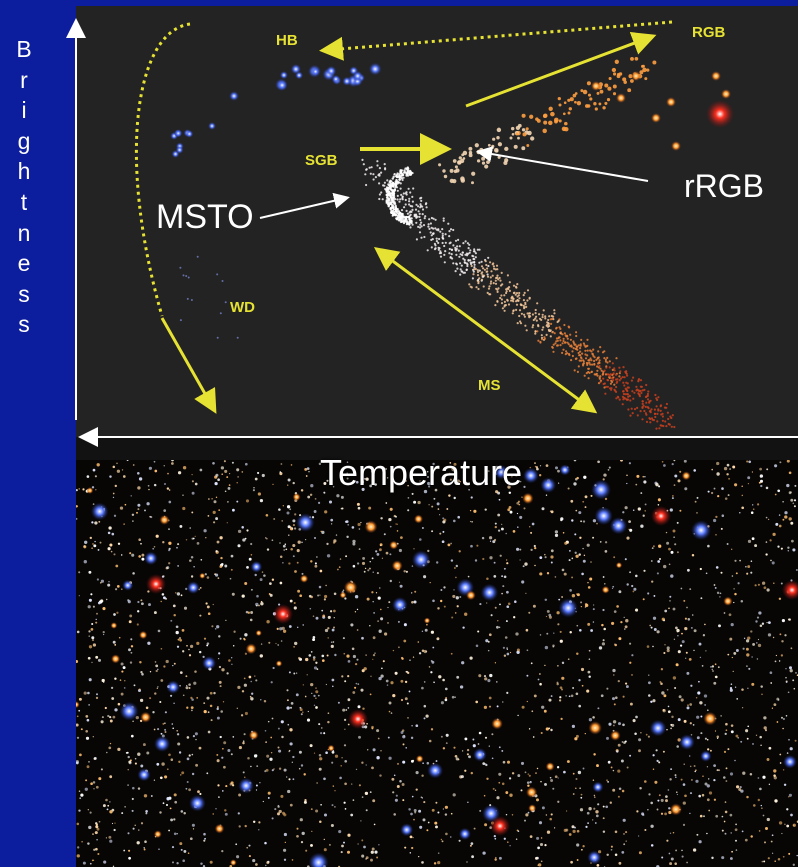 The height and width of the screenshot is (867, 798). I want to click on y-axis-letter: h, so click(24, 171).